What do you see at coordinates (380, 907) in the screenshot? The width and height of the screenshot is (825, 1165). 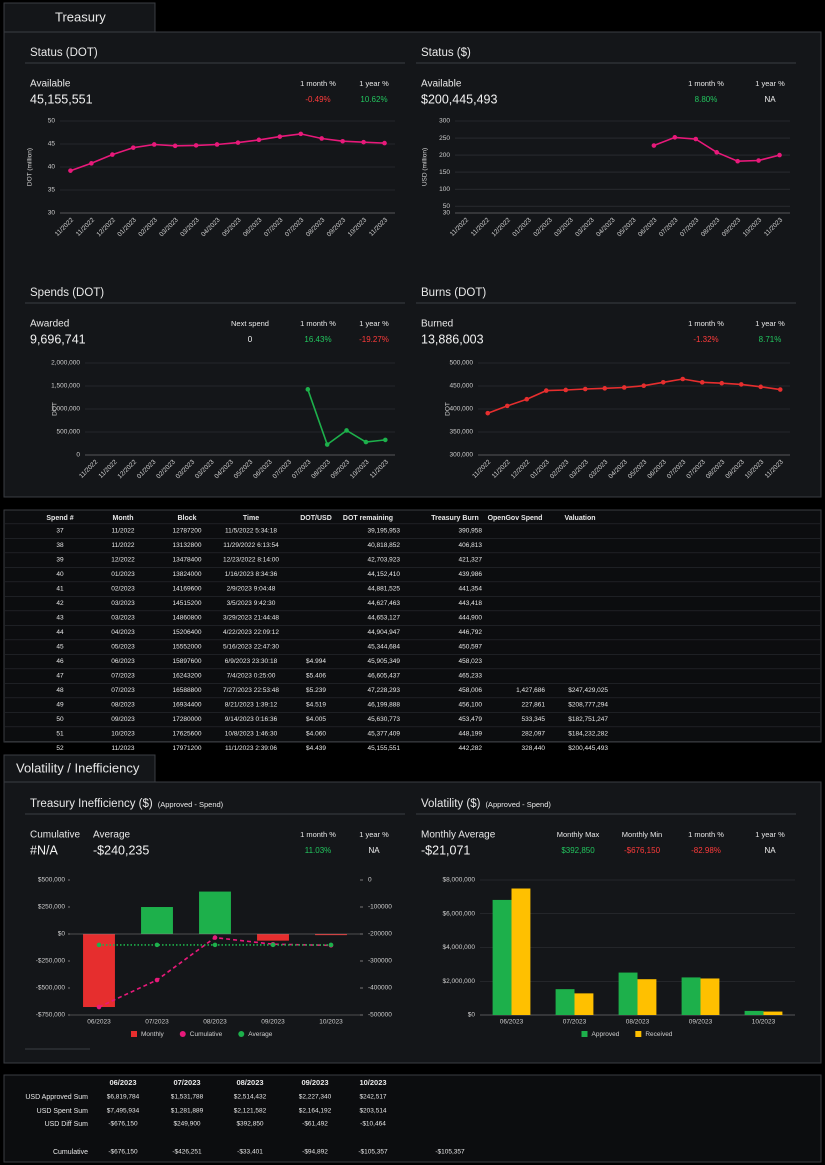 I see `y2-tick-label: -100000` at bounding box center [380, 907].